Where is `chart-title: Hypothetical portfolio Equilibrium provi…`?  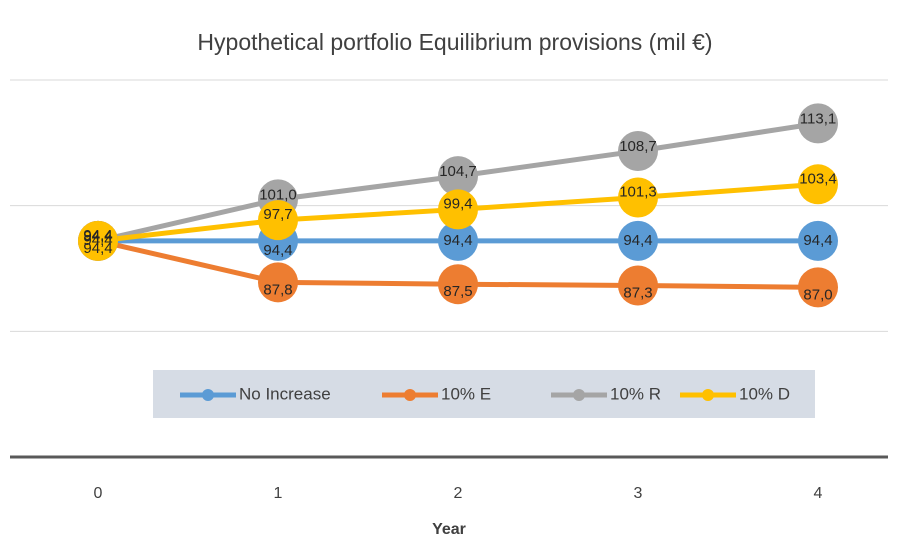 chart-title: Hypothetical portfolio Equilibrium provi… is located at coordinates (454, 42).